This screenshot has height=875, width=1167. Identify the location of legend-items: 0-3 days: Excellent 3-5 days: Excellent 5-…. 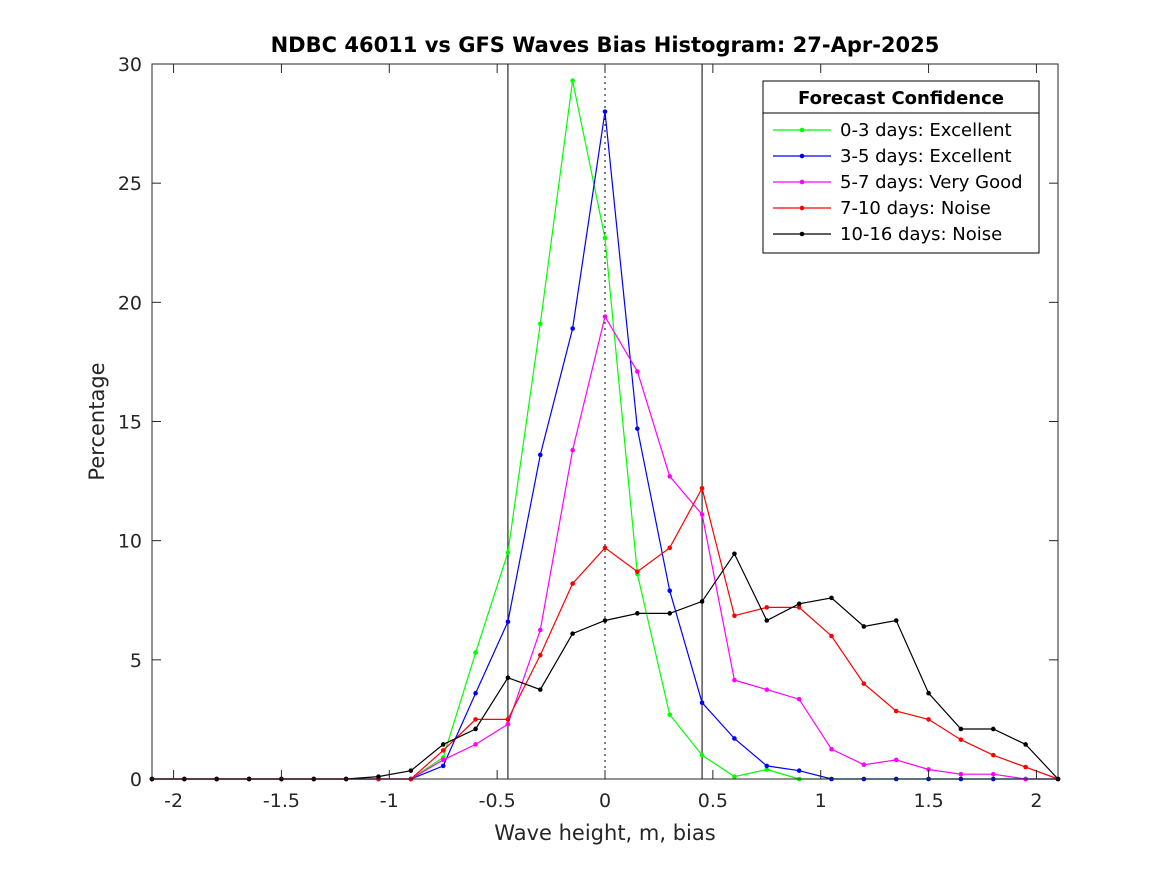
(898, 182).